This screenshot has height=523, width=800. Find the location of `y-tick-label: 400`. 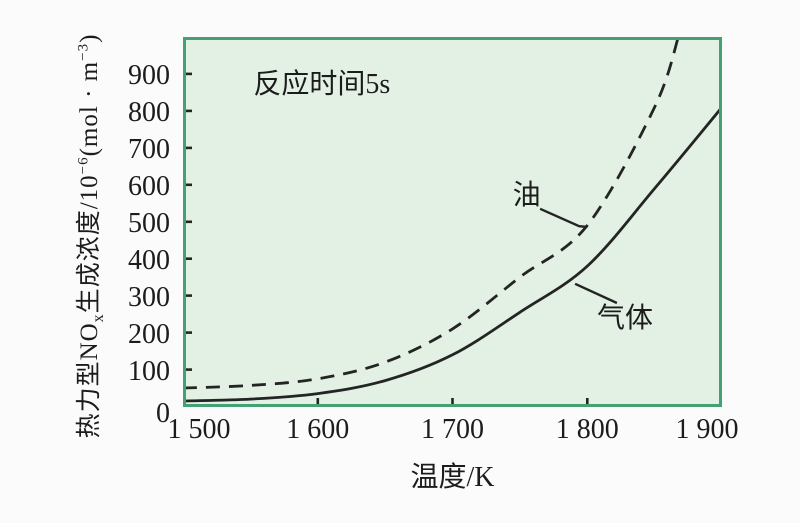

y-tick-label: 400 is located at coordinates (149, 260).